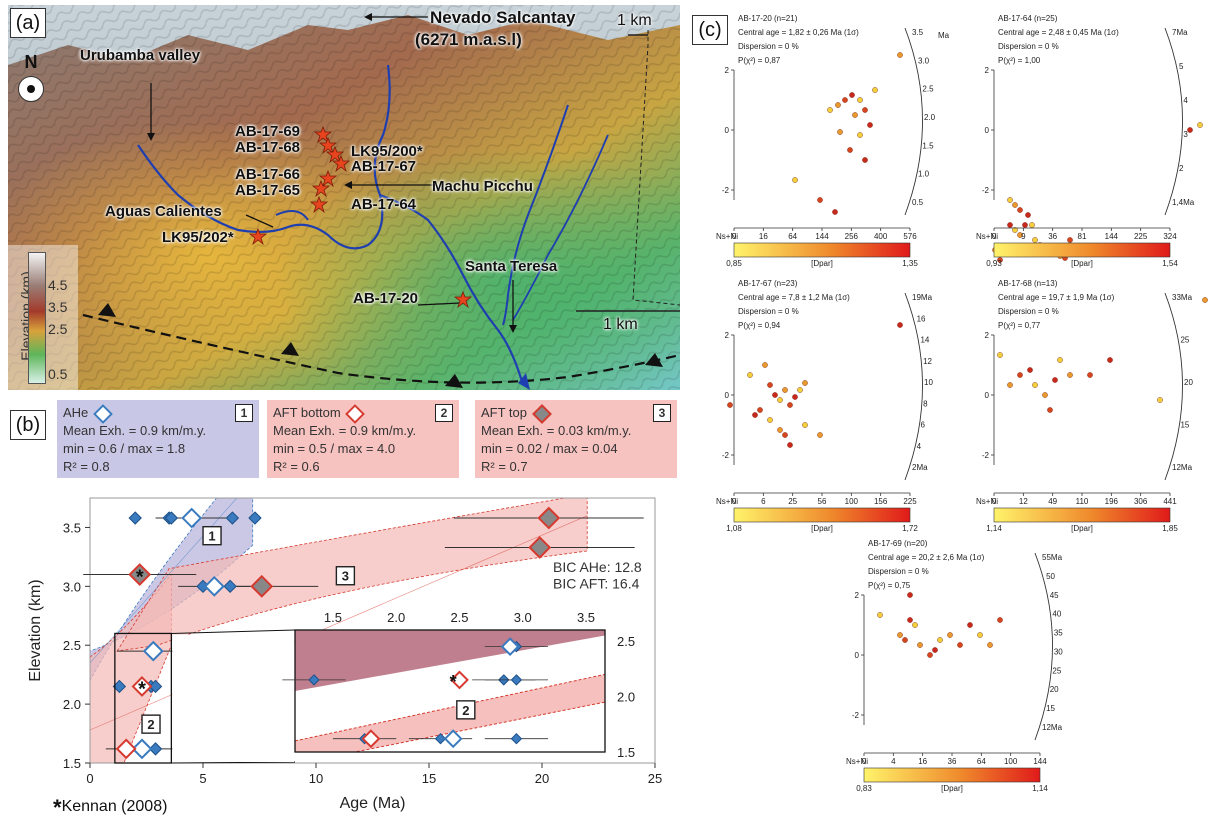  Describe the element at coordinates (316, 778) in the screenshot. I see `x-tick-label: 10` at that location.